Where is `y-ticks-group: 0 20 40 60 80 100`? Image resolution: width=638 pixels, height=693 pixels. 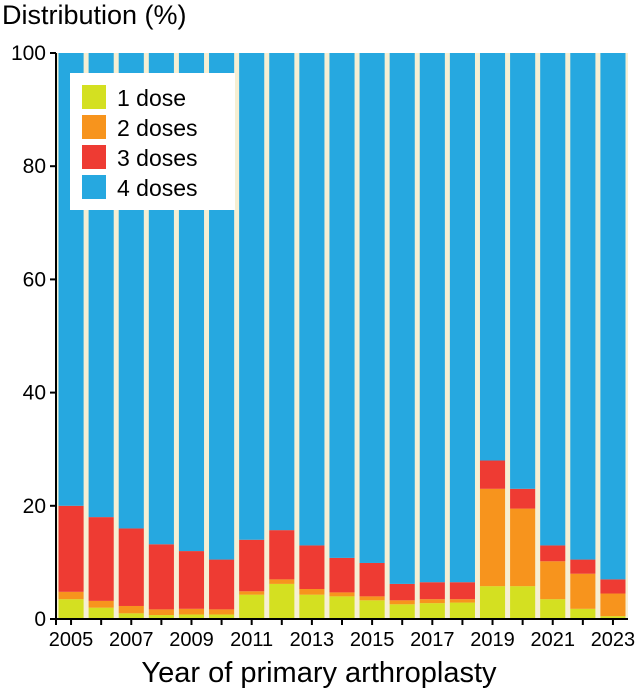 y-ticks-group: 0 20 40 60 80 100 is located at coordinates (33, 336).